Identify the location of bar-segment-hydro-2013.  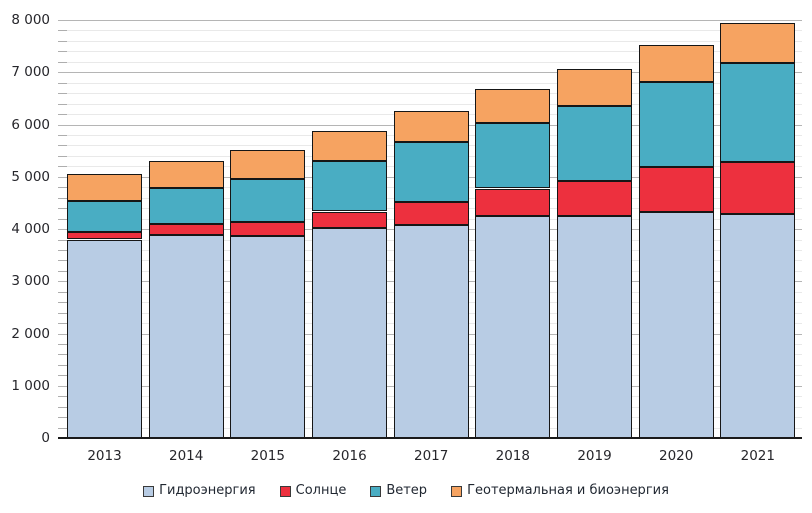
(104, 338).